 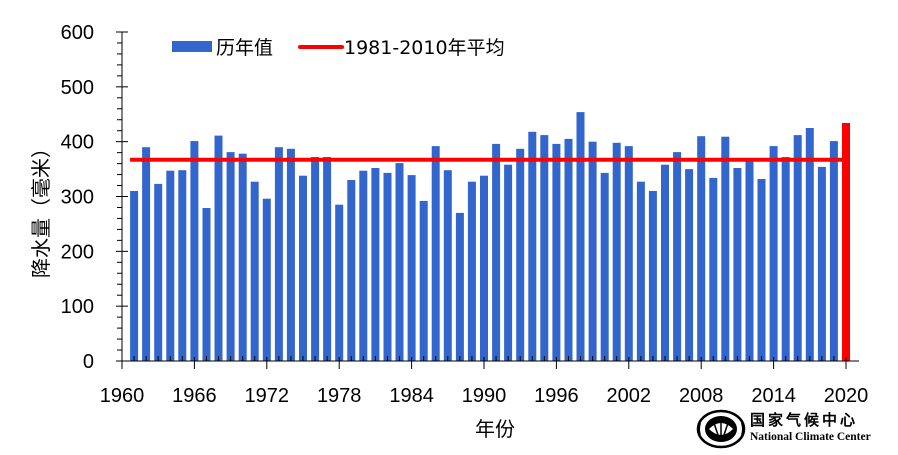 I want to click on y-tick-label: 200, so click(x=77, y=252).